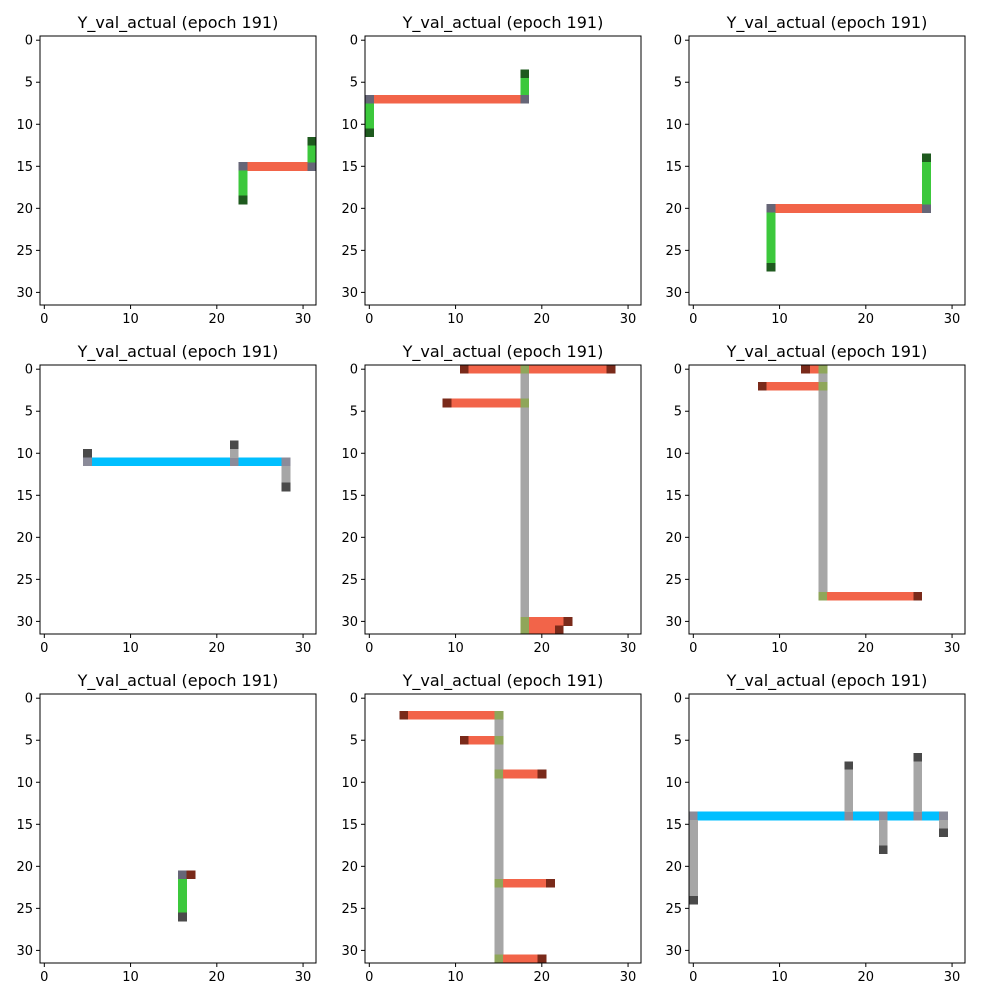 This screenshot has width=1000, height=1000. I want to click on y-tick-label: 10, so click(24, 125).